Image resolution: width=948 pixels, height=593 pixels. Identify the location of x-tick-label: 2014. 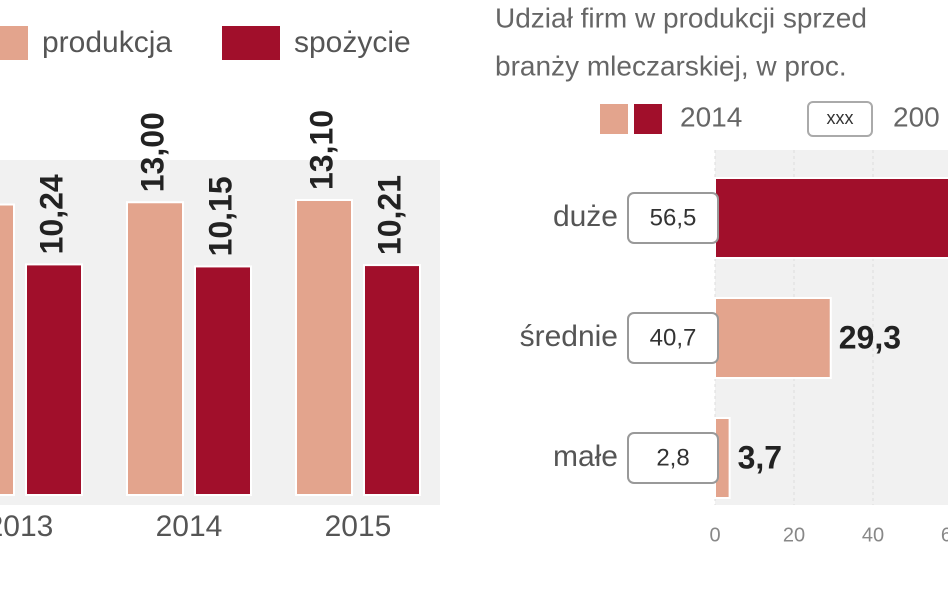
(189, 526).